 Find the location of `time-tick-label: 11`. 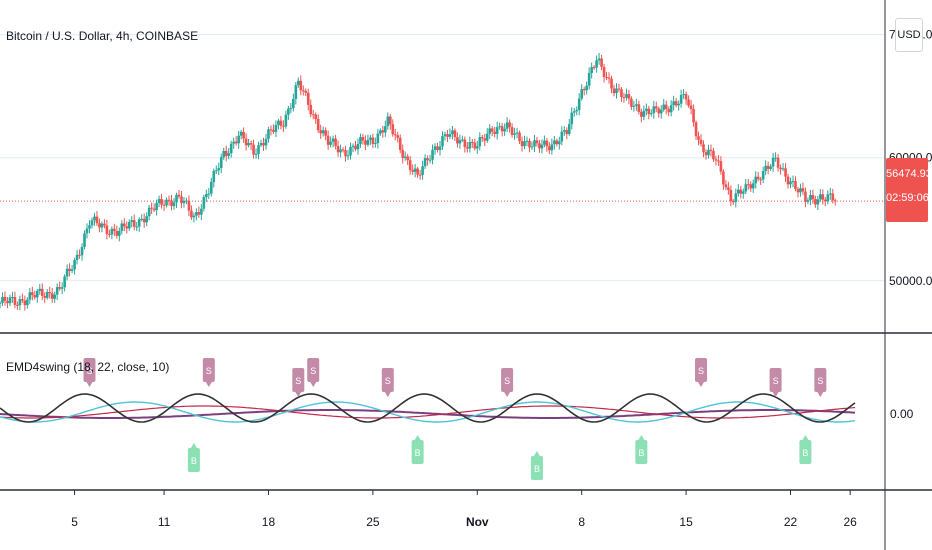

time-tick-label: 11 is located at coordinates (164, 522).